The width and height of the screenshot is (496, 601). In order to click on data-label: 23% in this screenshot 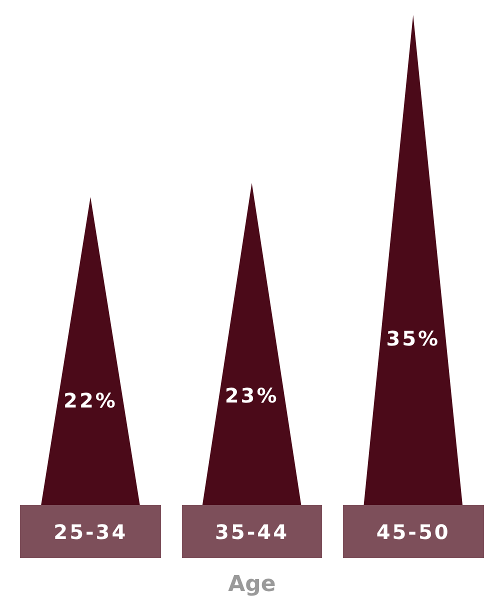, I will do `click(251, 396)`.